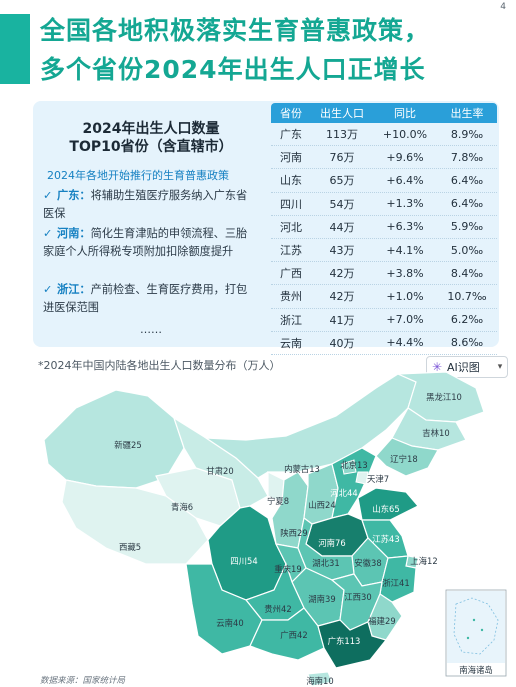  What do you see at coordinates (407, 457) in the screenshot?
I see `region-liaoning` at bounding box center [407, 457].